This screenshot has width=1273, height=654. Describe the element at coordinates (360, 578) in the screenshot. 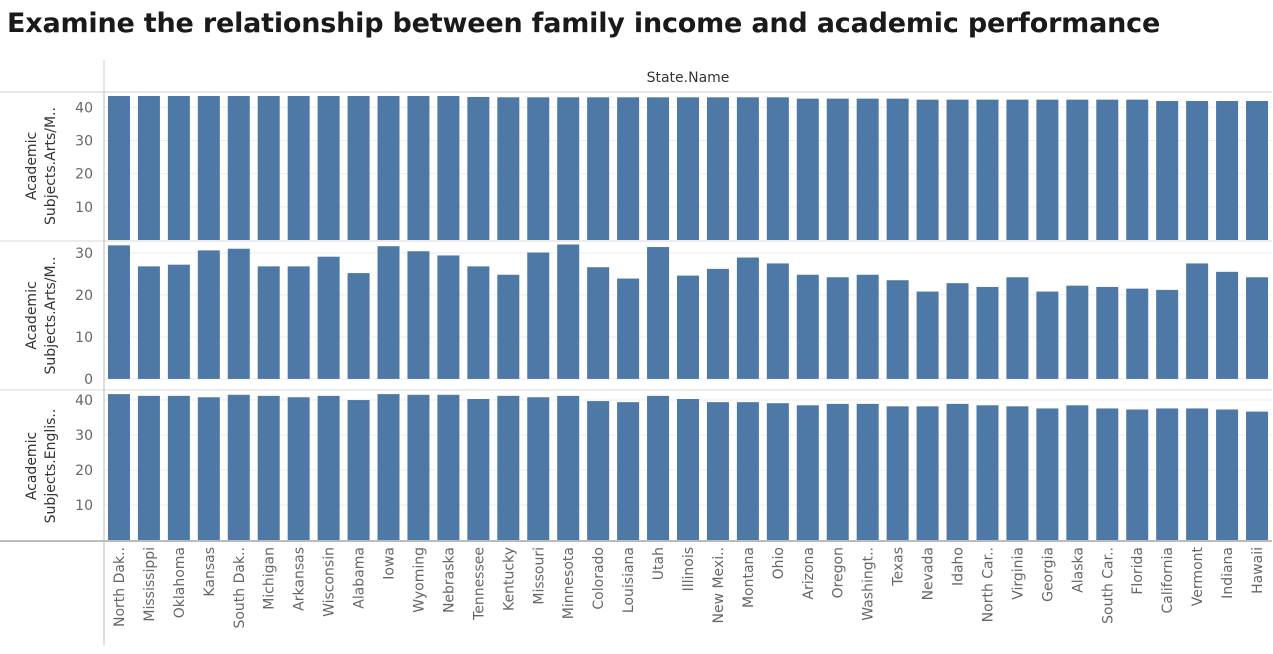

I see `x-tick-label: Alabama` at that location.